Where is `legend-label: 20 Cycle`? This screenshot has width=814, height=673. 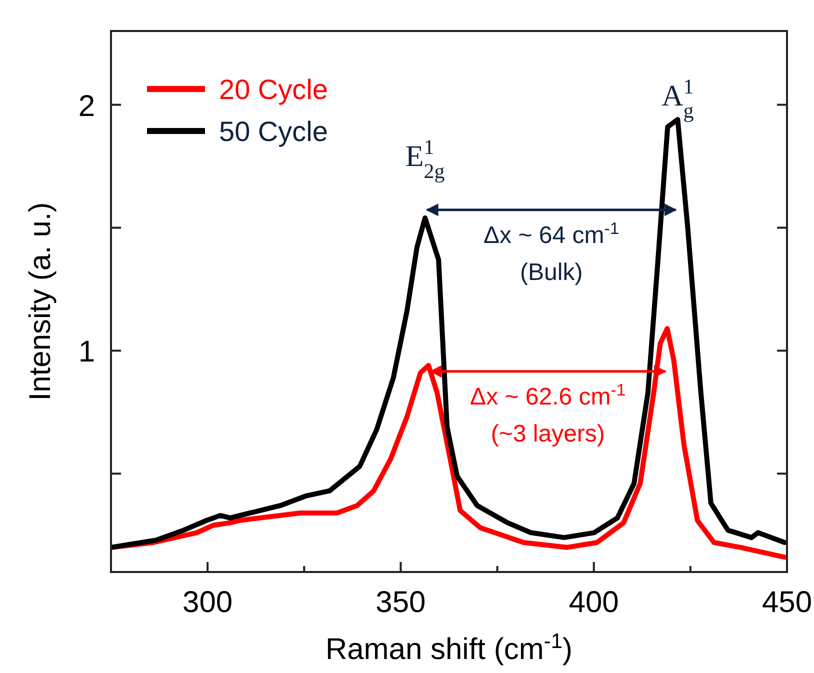 legend-label: 20 Cycle is located at coordinates (273, 89).